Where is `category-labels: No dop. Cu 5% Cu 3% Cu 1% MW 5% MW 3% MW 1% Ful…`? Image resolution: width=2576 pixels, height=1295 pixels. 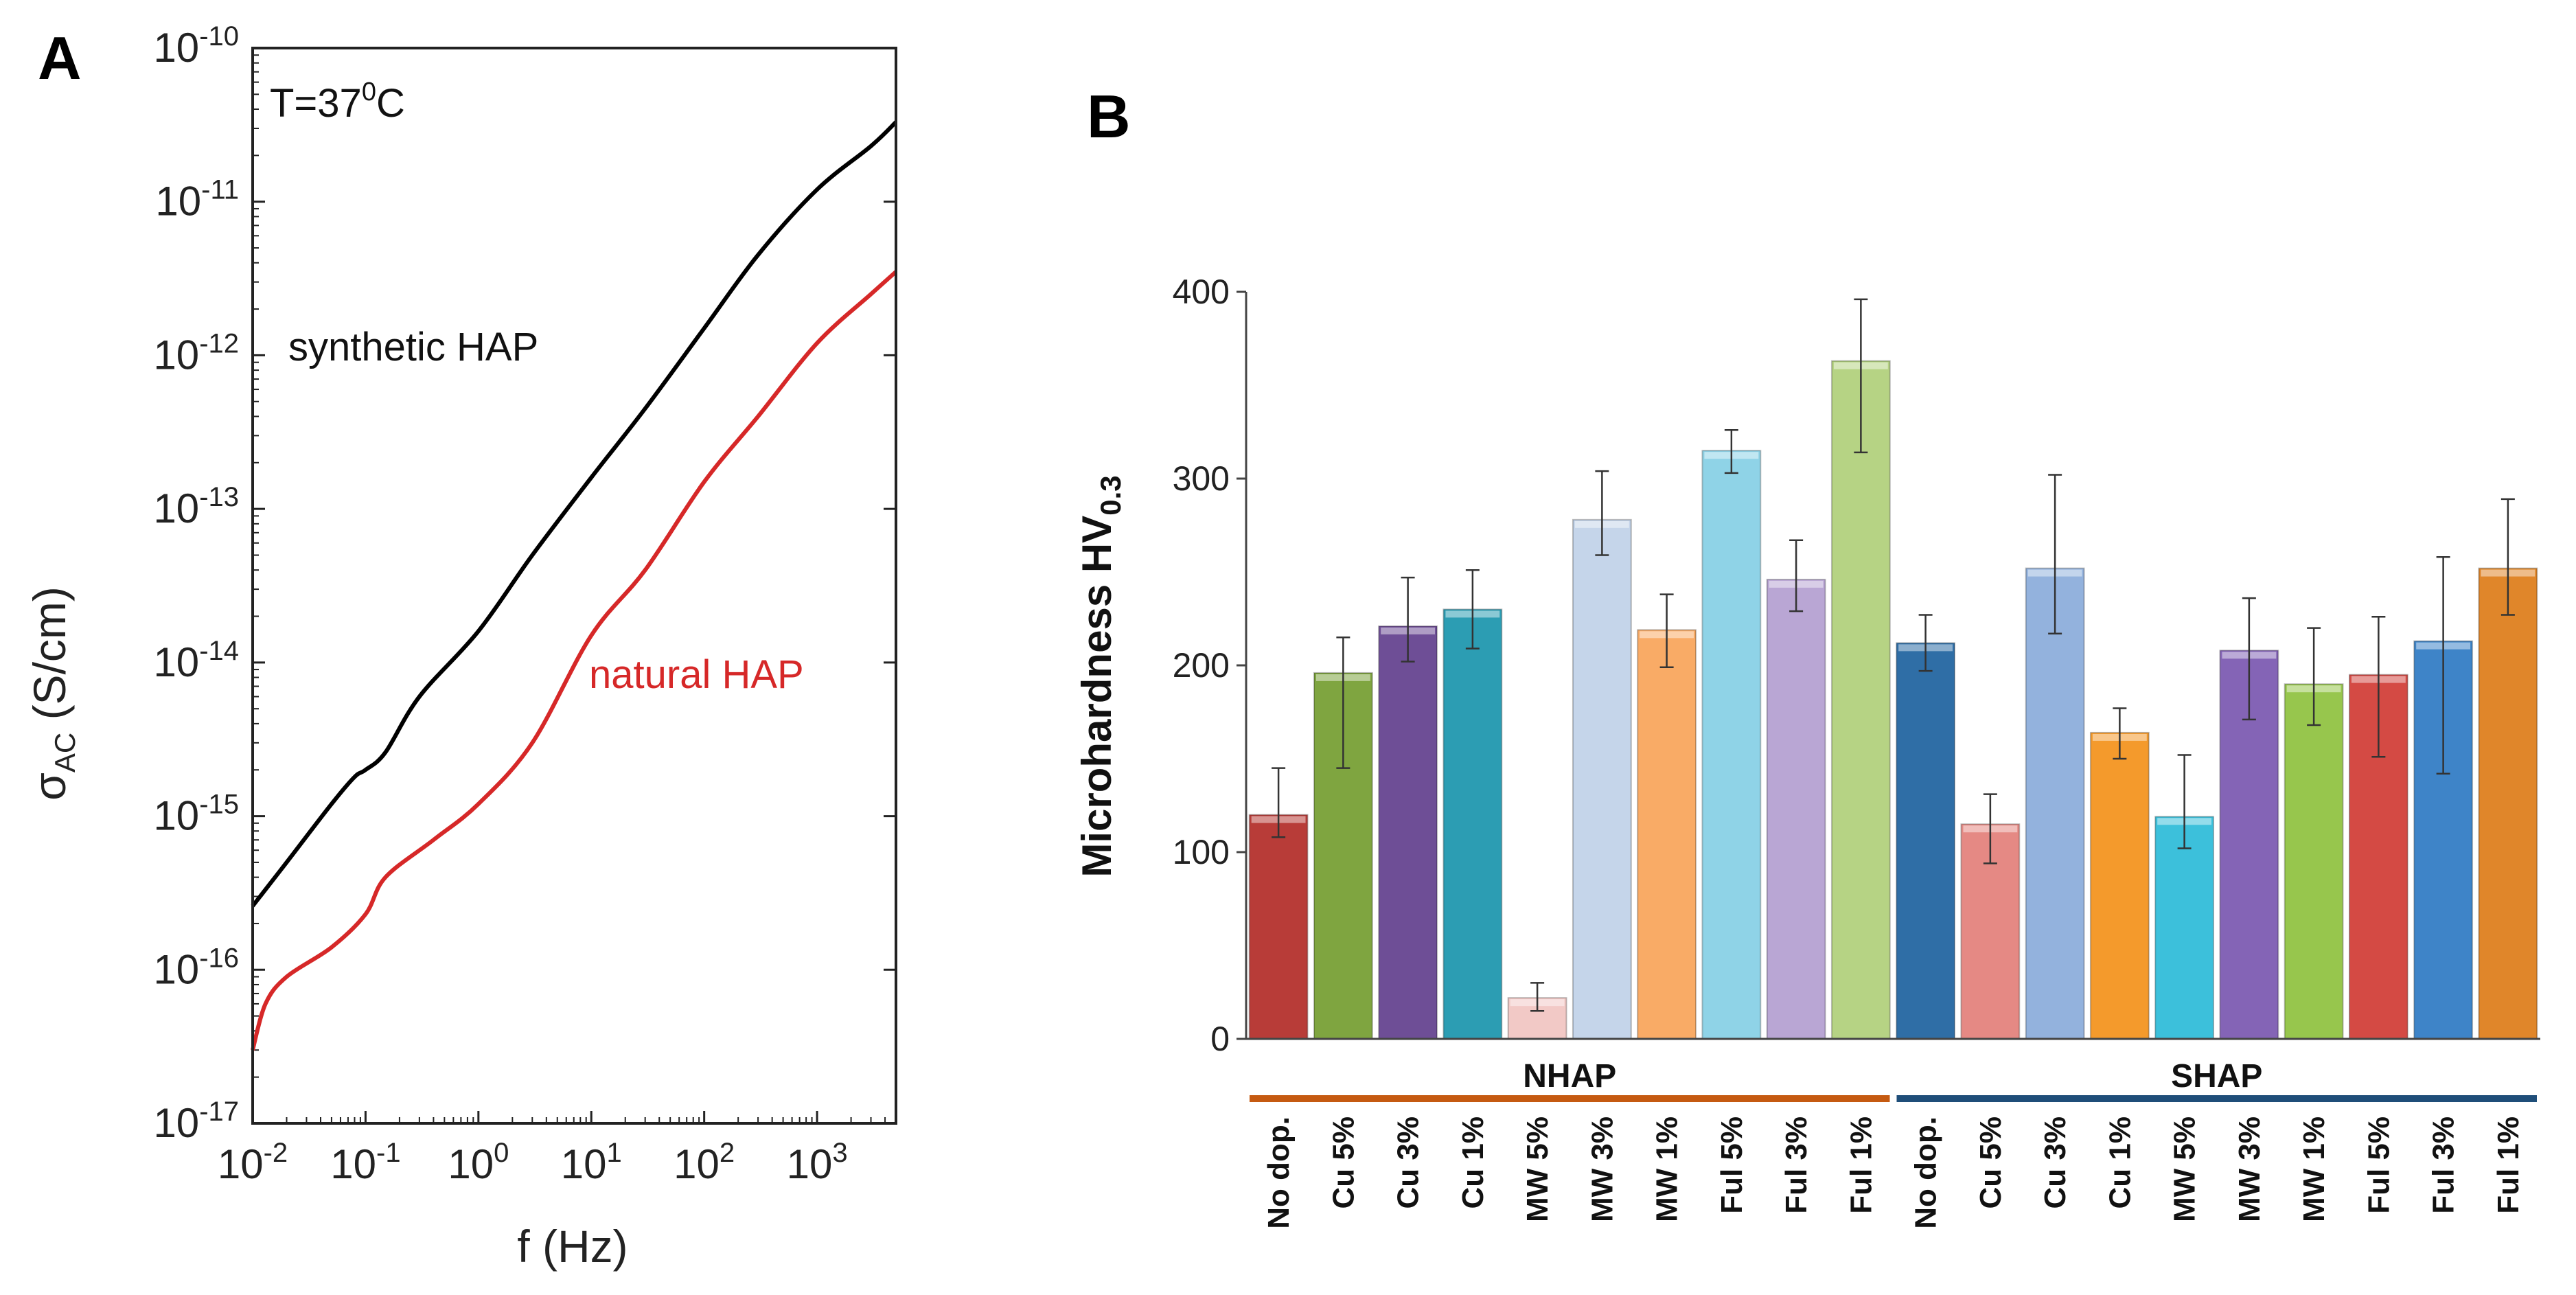
category-labels: No dop. Cu 5% Cu 3% Cu 1% MW 5% MW 3% MW 1% Ful… is located at coordinates (1893, 1172).